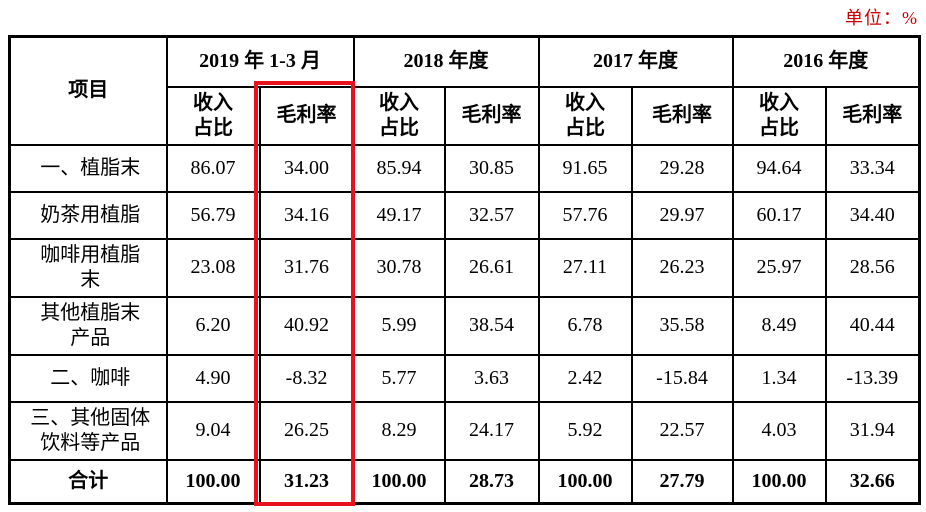 The width and height of the screenshot is (926, 512). Describe the element at coordinates (682, 168) in the screenshot. I see `cell: 29.28` at that location.